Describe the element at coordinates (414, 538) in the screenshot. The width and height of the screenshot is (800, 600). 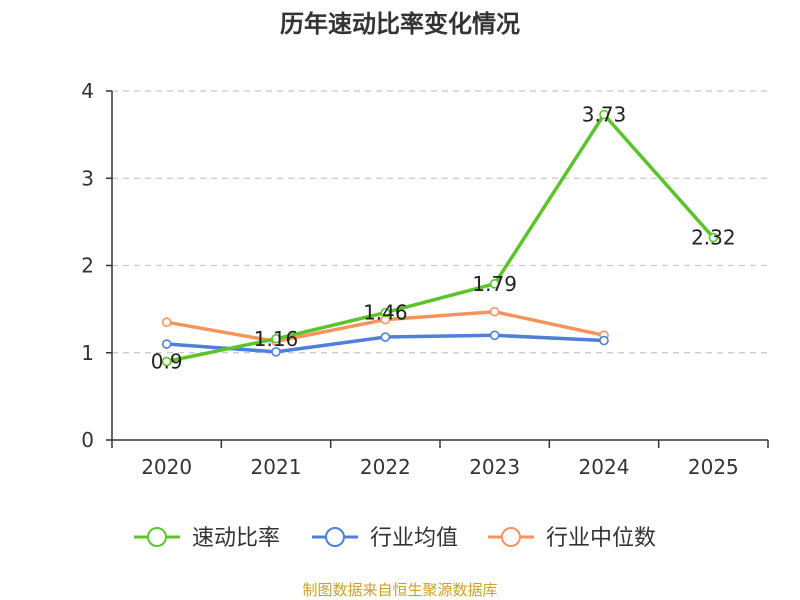
I see `legend-label: 行业均值` at that location.